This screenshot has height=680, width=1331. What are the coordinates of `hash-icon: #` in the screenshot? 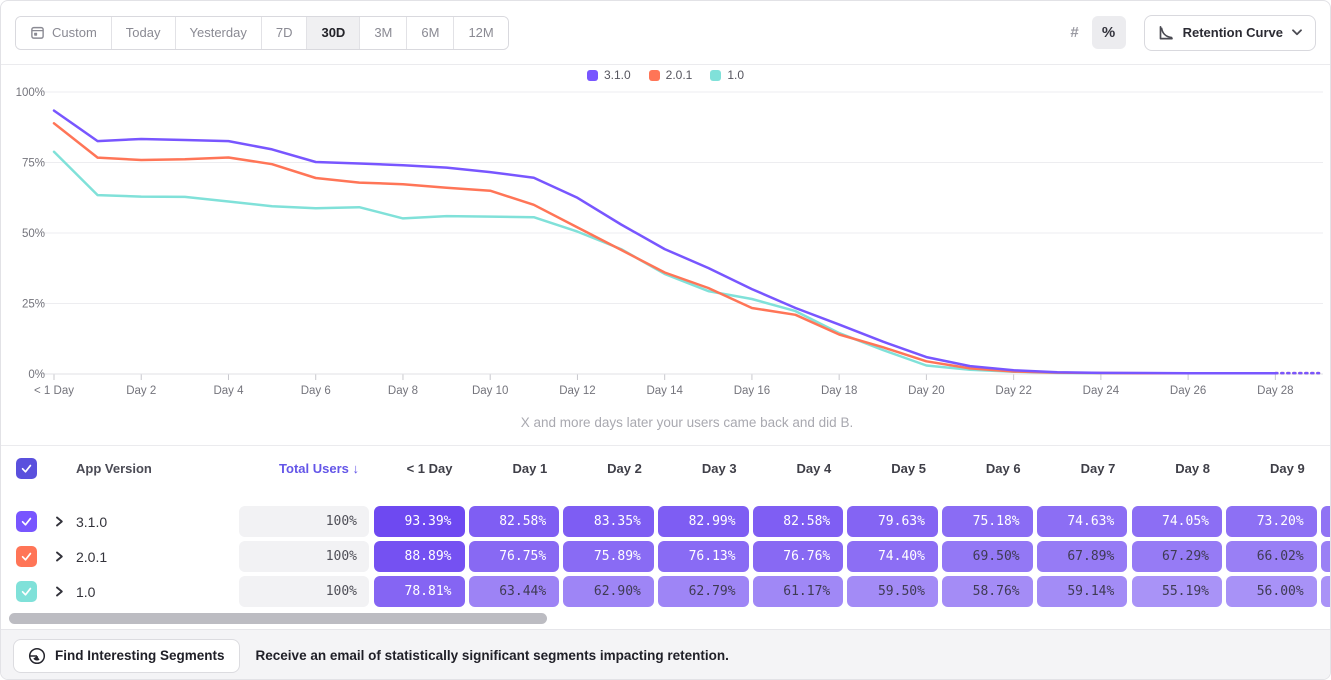 It's located at (1074, 32).